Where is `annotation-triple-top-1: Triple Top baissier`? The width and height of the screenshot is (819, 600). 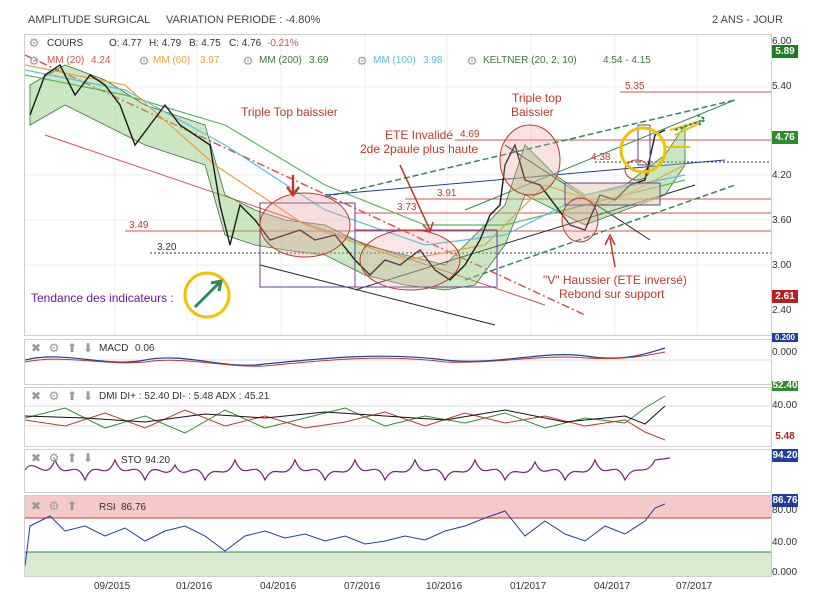
annotation-triple-top-1: Triple Top baissier is located at coordinates (289, 112).